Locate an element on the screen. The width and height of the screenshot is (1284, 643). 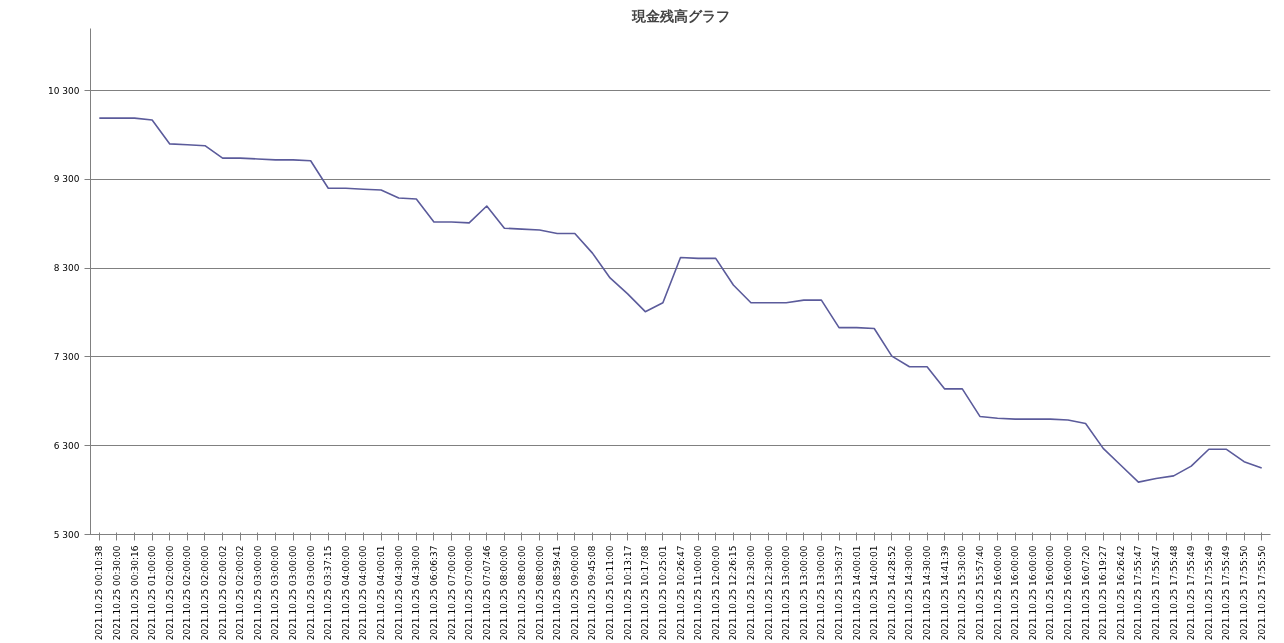
y-tick-label: 6 300 is located at coordinates (66, 445).